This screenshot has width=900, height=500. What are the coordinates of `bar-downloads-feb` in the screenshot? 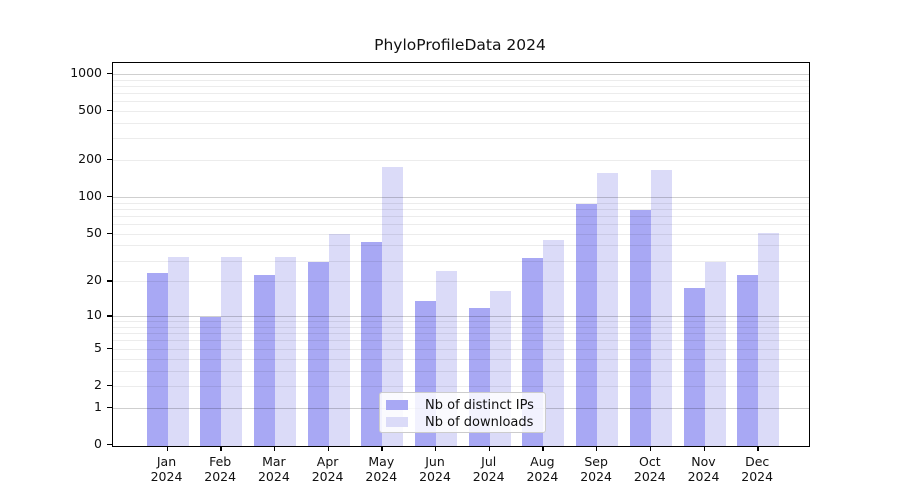 It's located at (232, 351).